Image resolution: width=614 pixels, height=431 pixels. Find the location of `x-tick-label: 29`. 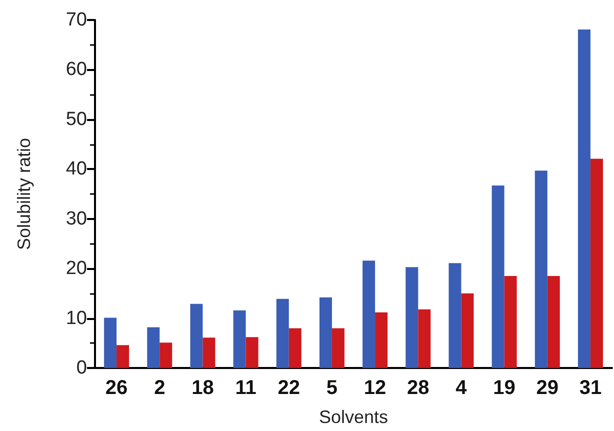

x-tick-label: 29 is located at coordinates (547, 388).